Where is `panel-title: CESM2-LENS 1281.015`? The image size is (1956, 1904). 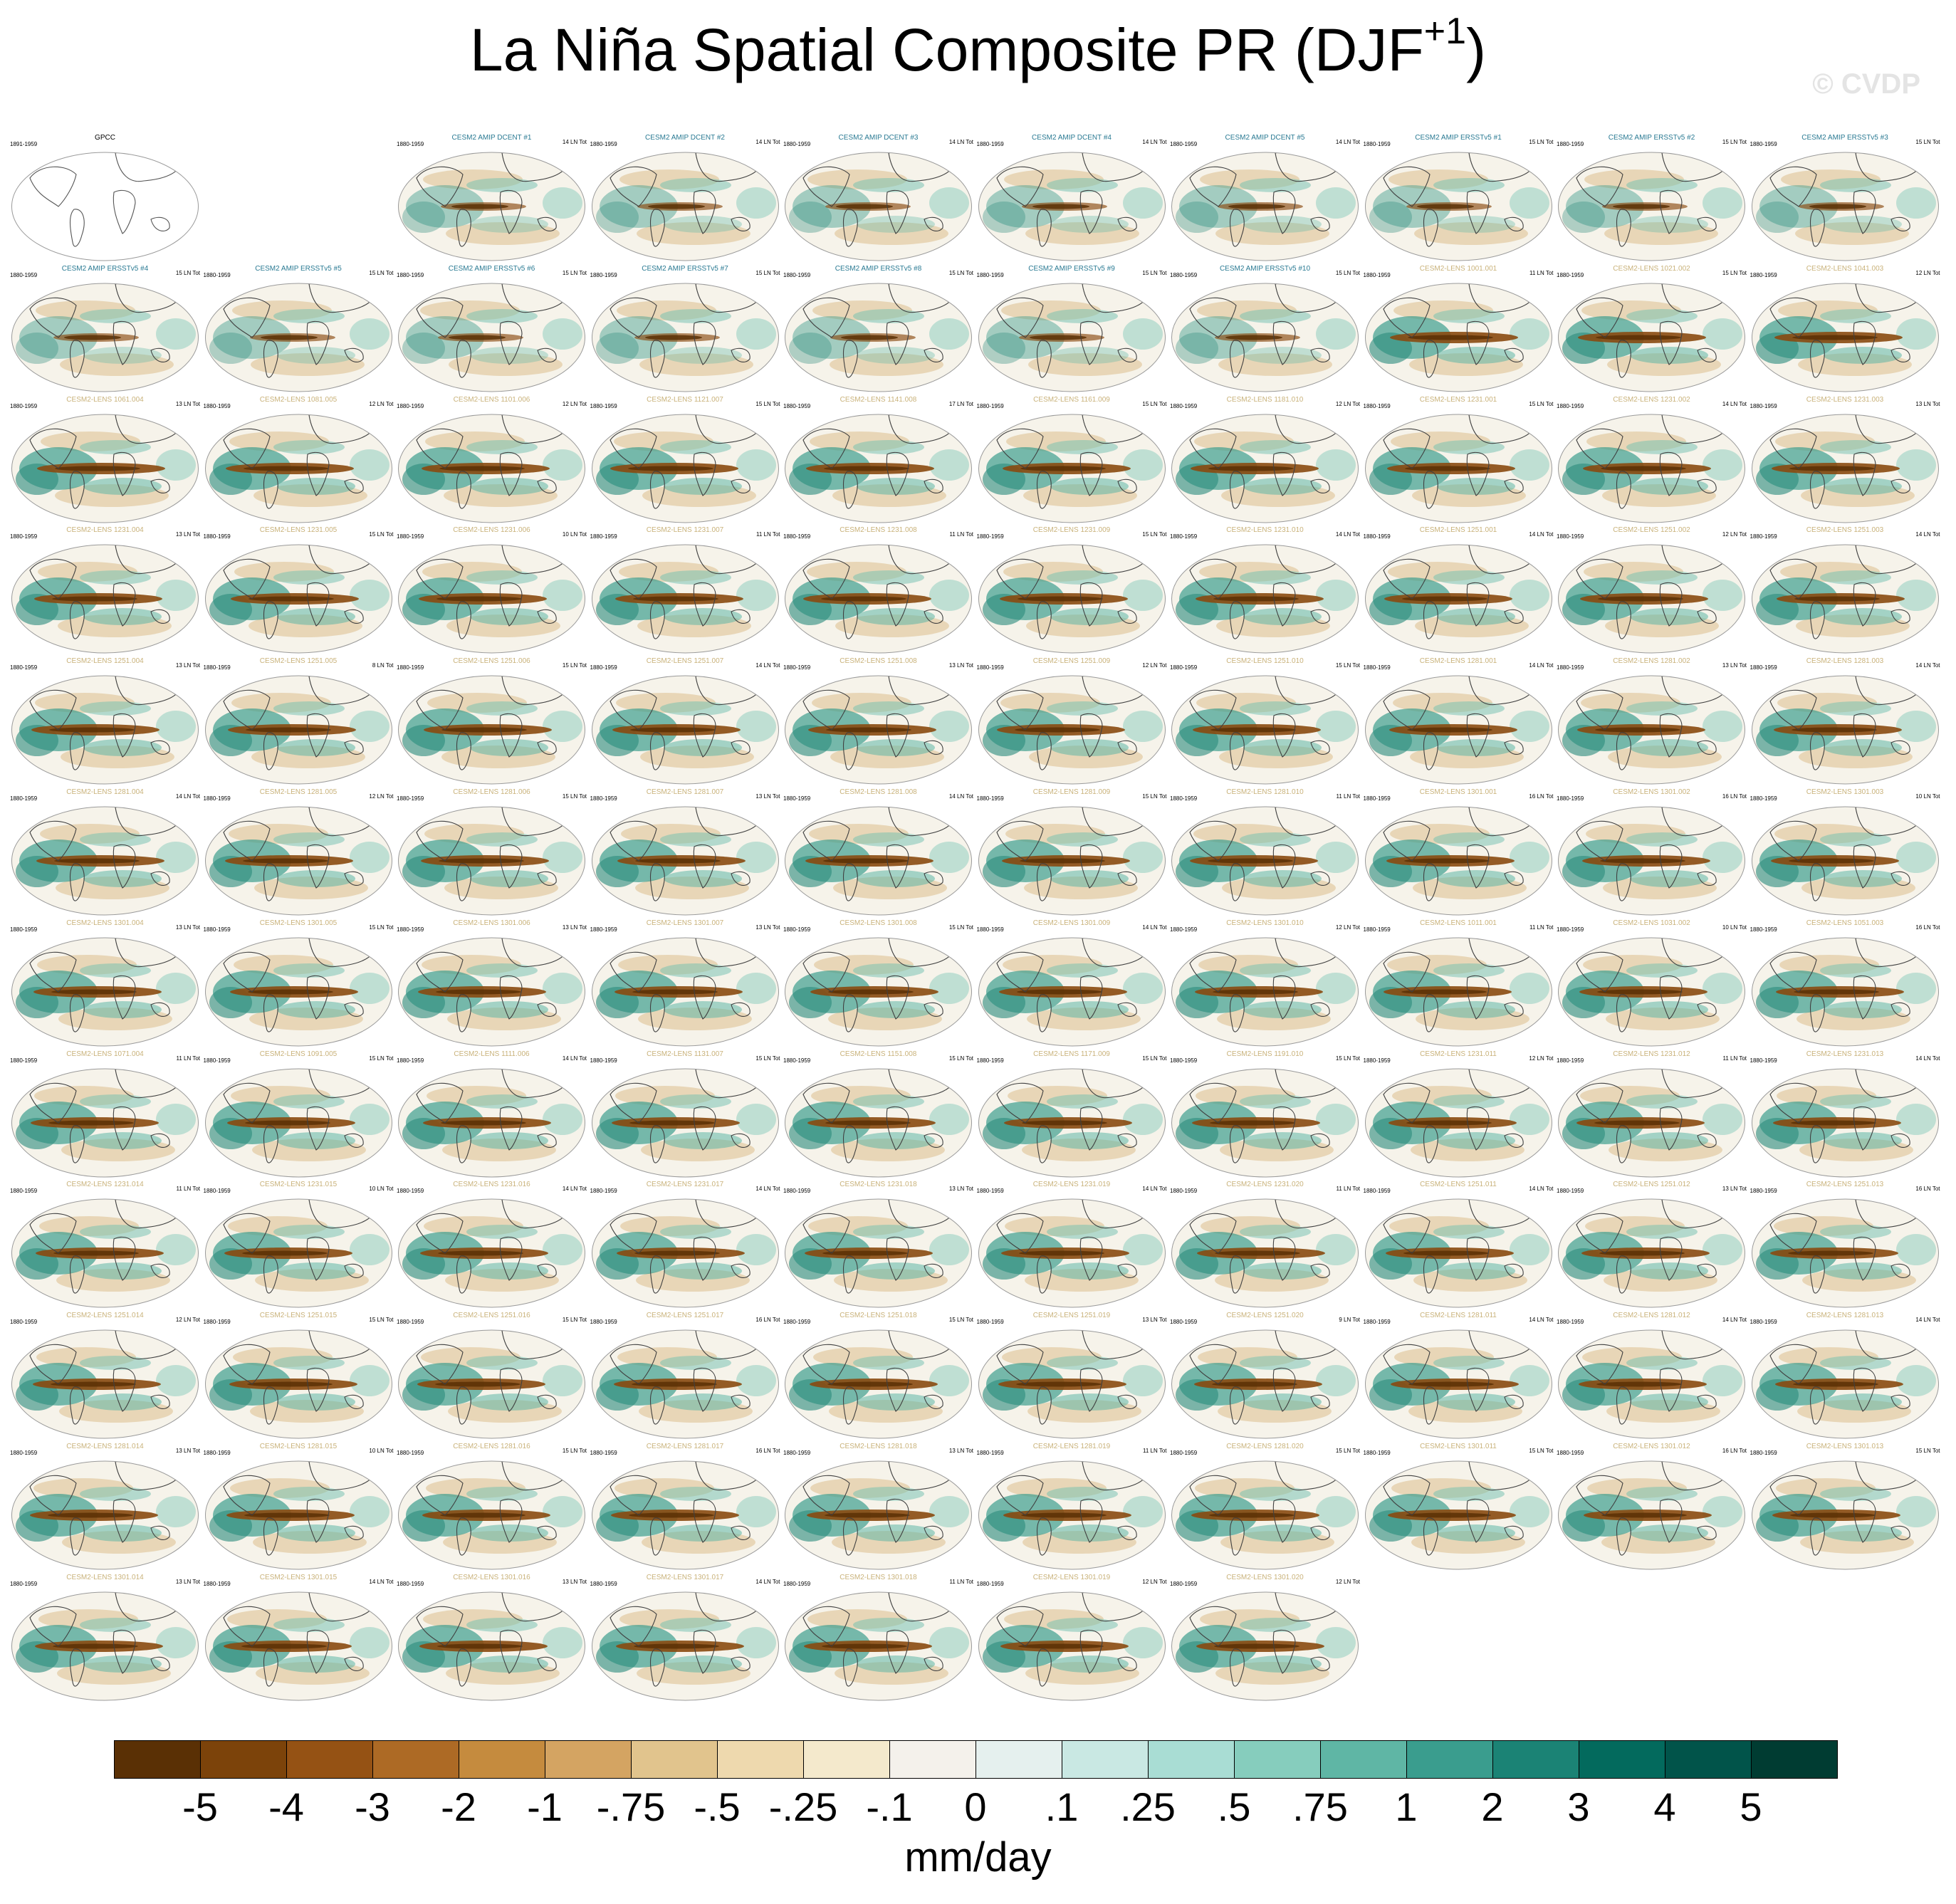 panel-title: CESM2-LENS 1281.015 is located at coordinates (298, 1446).